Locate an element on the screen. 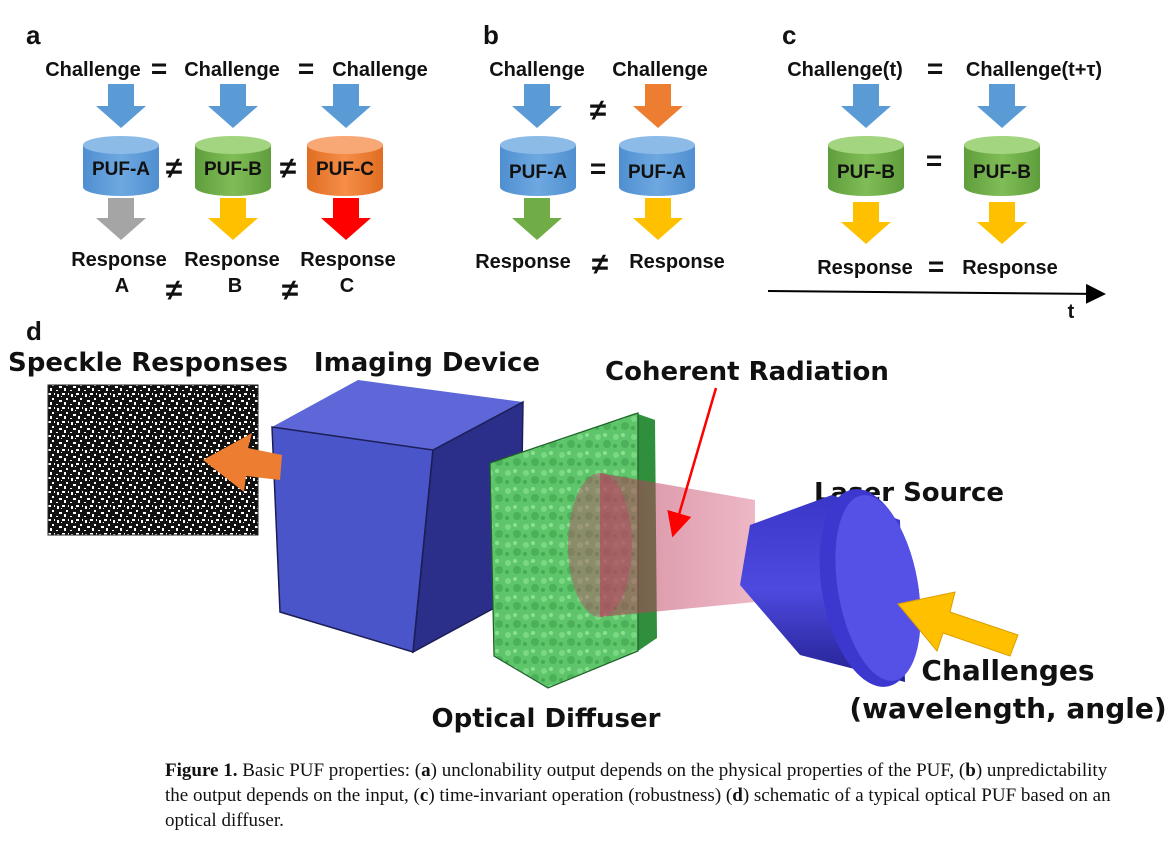  puf-c-label: PUF-C is located at coordinates (345, 169).